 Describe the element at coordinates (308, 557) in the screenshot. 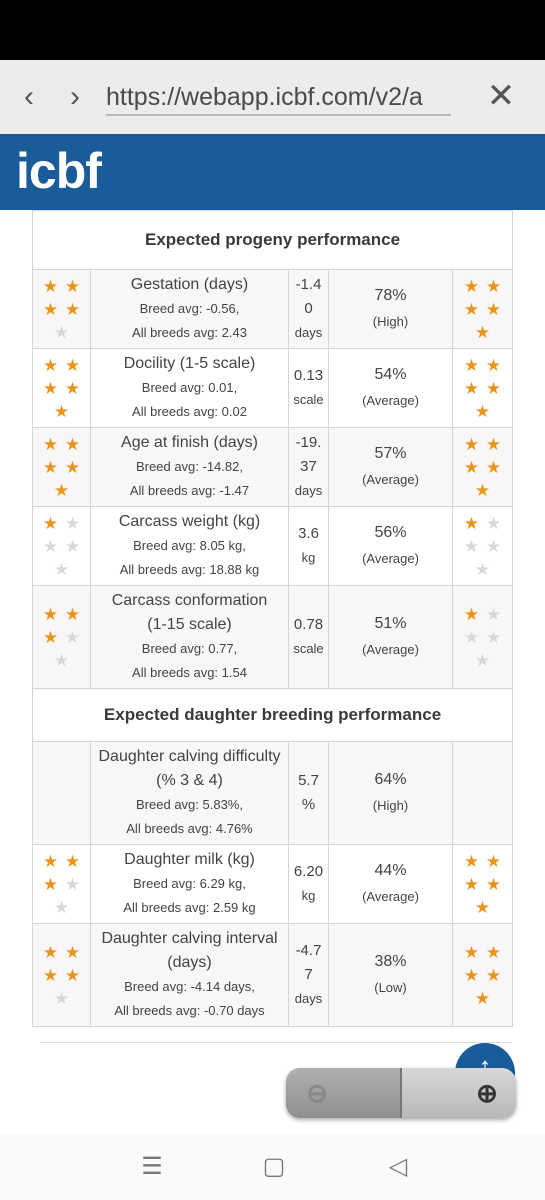

I see `value-unit: kg` at that location.